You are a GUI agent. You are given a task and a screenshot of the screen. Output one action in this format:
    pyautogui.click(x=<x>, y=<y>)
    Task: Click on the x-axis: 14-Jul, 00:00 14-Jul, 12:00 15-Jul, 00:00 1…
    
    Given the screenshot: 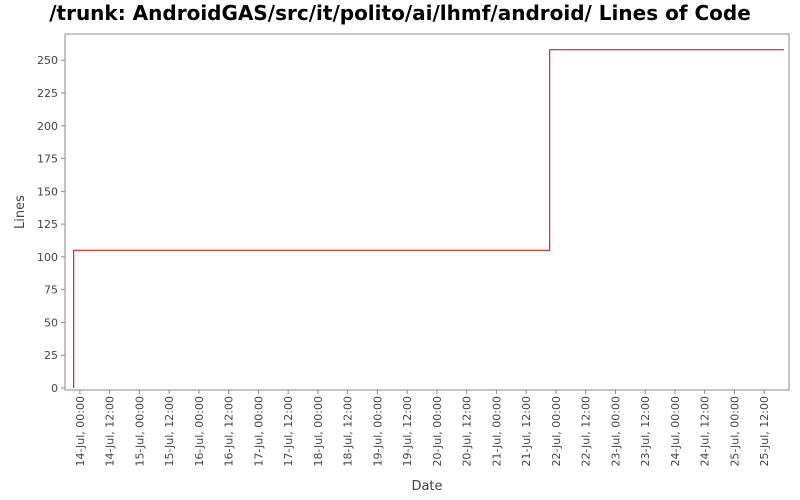 What is the action you would take?
    pyautogui.click(x=422, y=428)
    